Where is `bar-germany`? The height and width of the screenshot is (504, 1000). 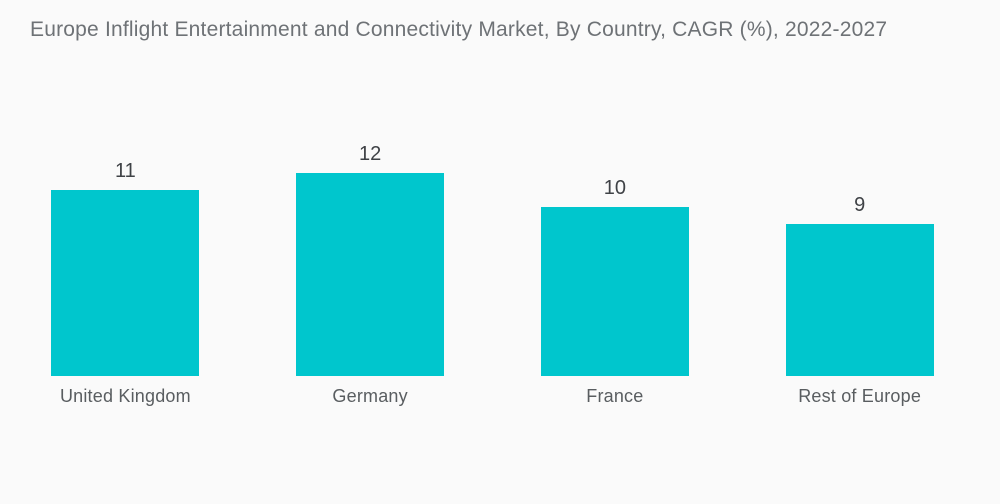 bar-germany is located at coordinates (370, 274).